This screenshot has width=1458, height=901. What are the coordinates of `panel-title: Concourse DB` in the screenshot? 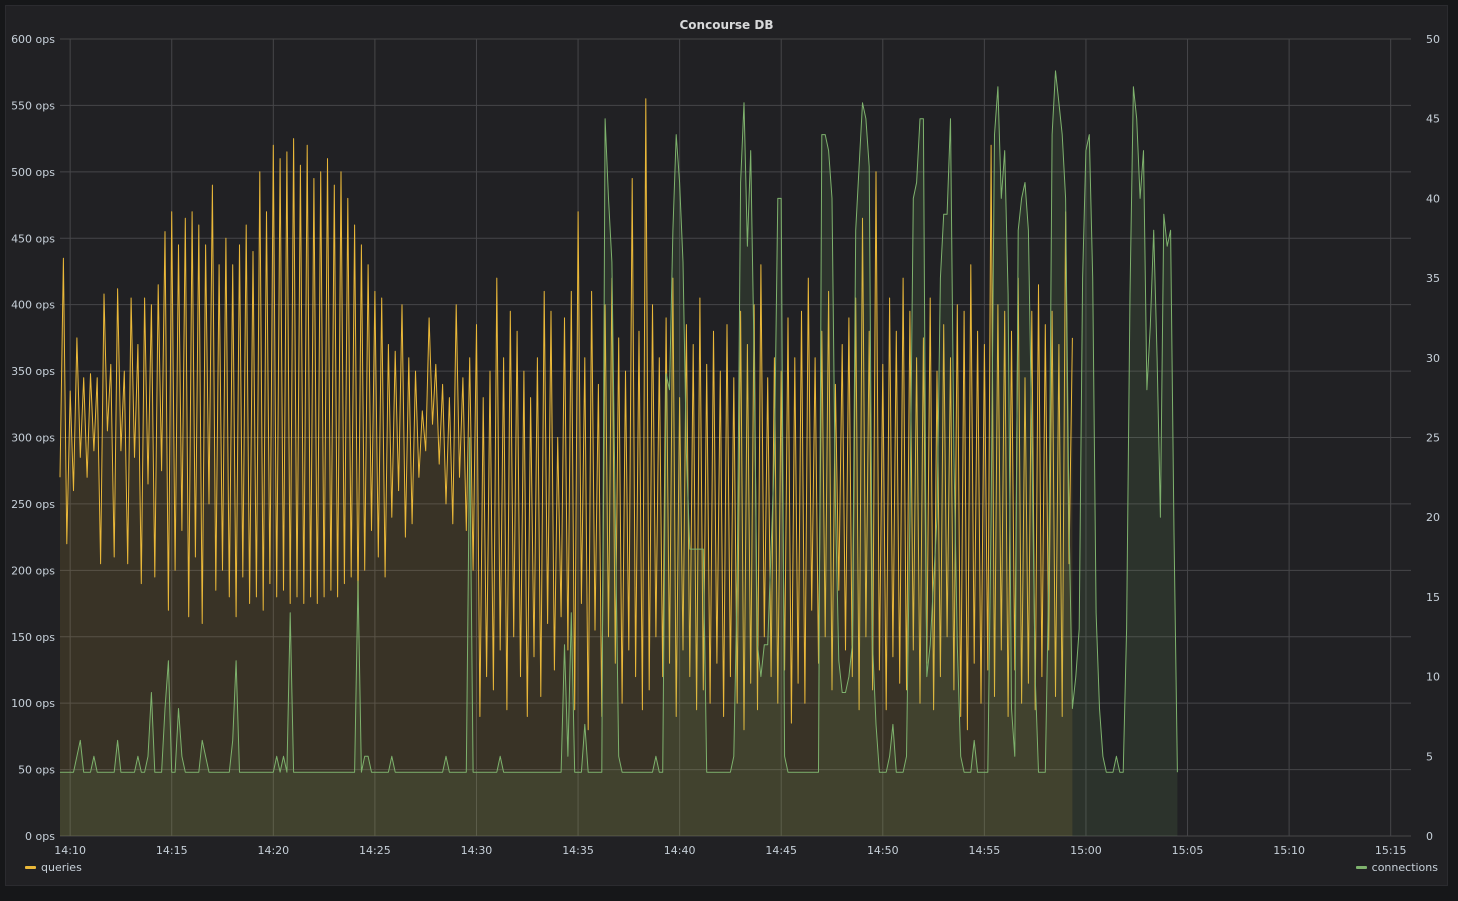 It's located at (726, 25).